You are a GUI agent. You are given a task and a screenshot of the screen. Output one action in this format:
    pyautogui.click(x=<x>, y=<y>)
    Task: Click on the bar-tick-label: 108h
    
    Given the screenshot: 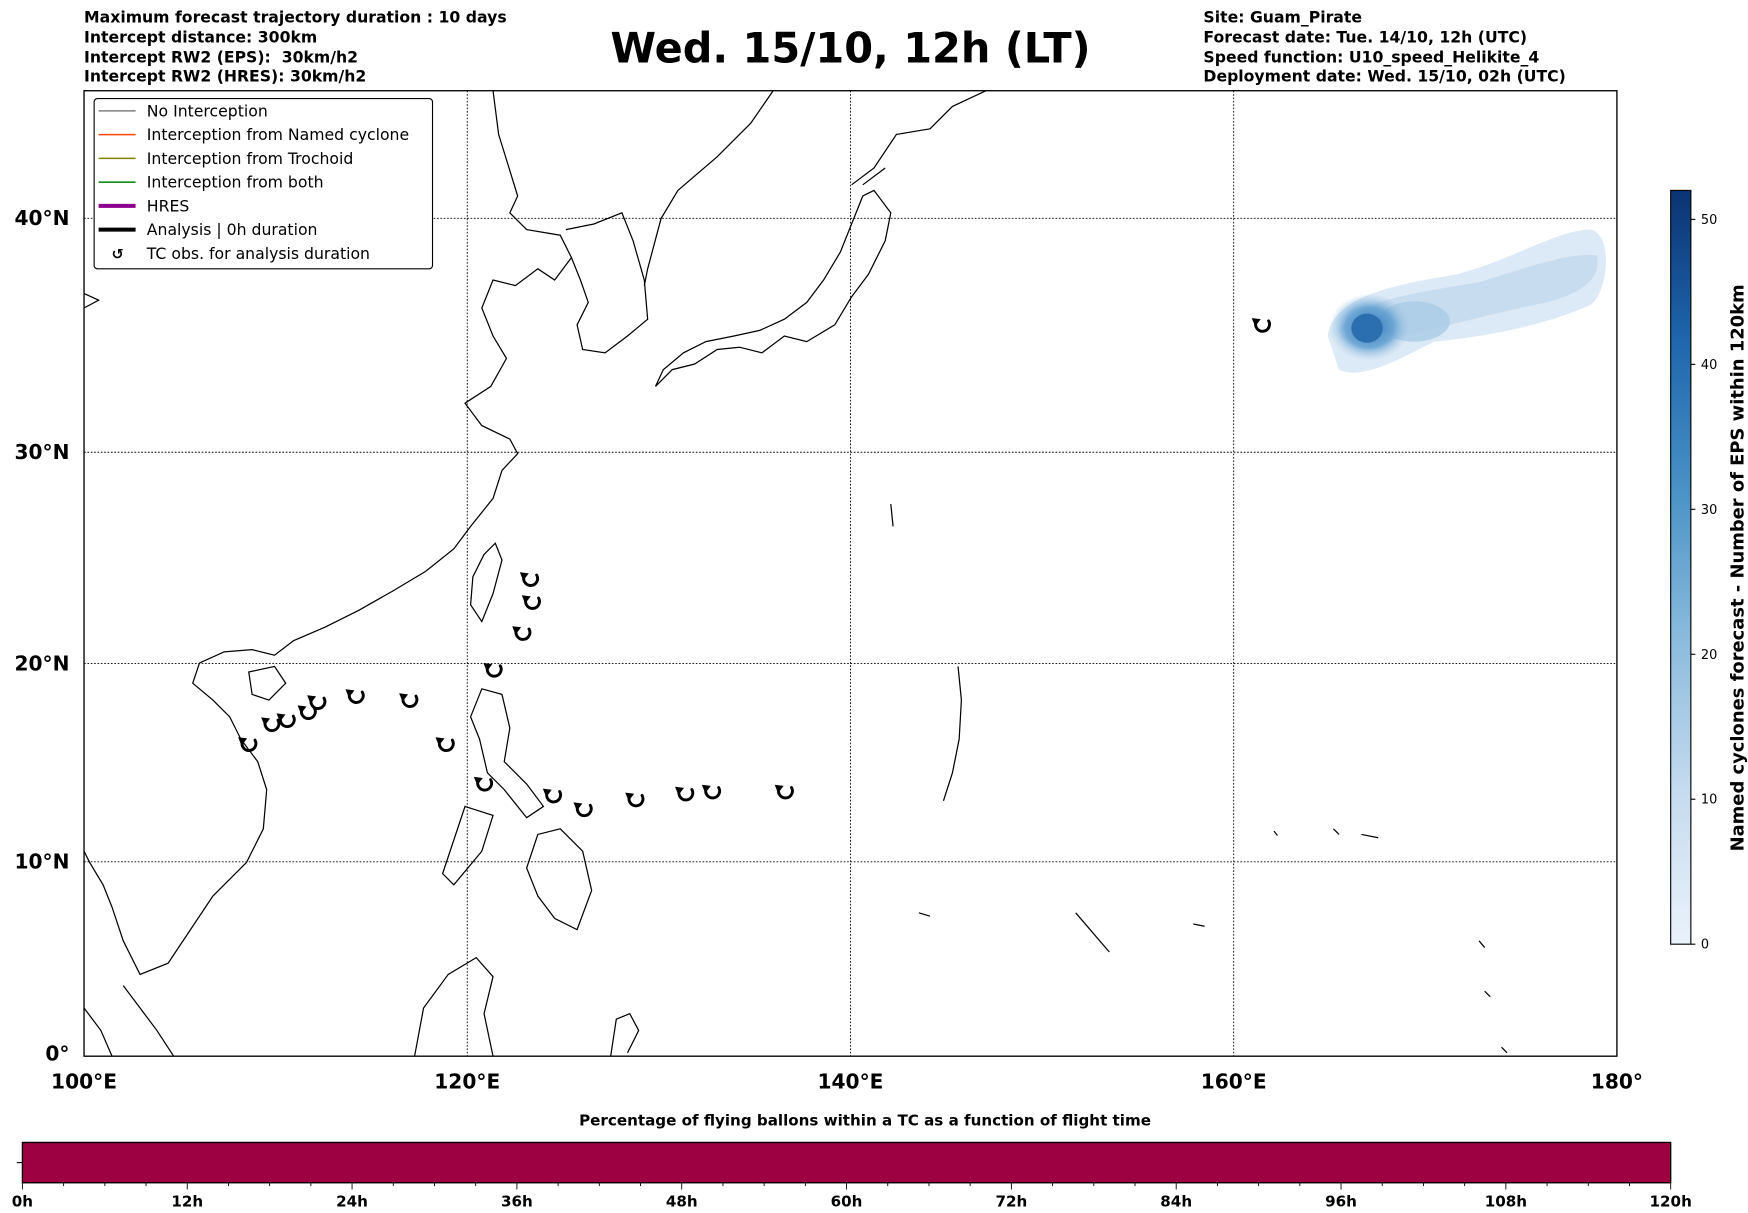 What is the action you would take?
    pyautogui.click(x=1506, y=1201)
    